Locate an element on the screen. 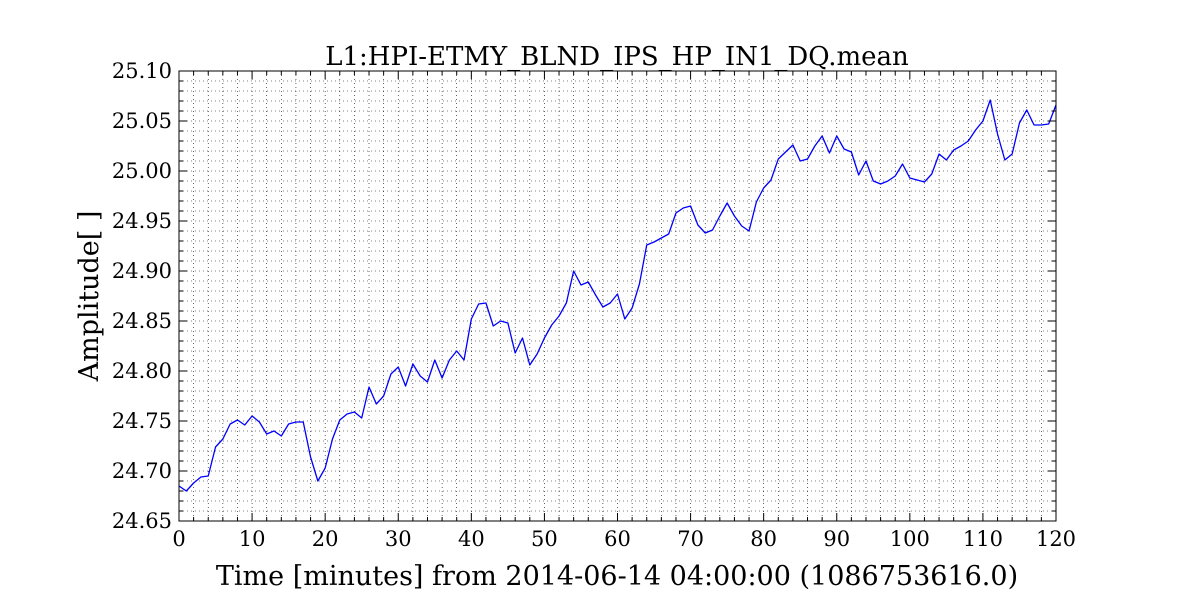  y-tick-label: 24.70 is located at coordinates (142, 471).